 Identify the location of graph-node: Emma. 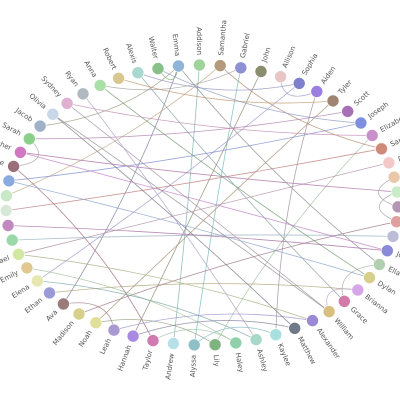
(178, 53).